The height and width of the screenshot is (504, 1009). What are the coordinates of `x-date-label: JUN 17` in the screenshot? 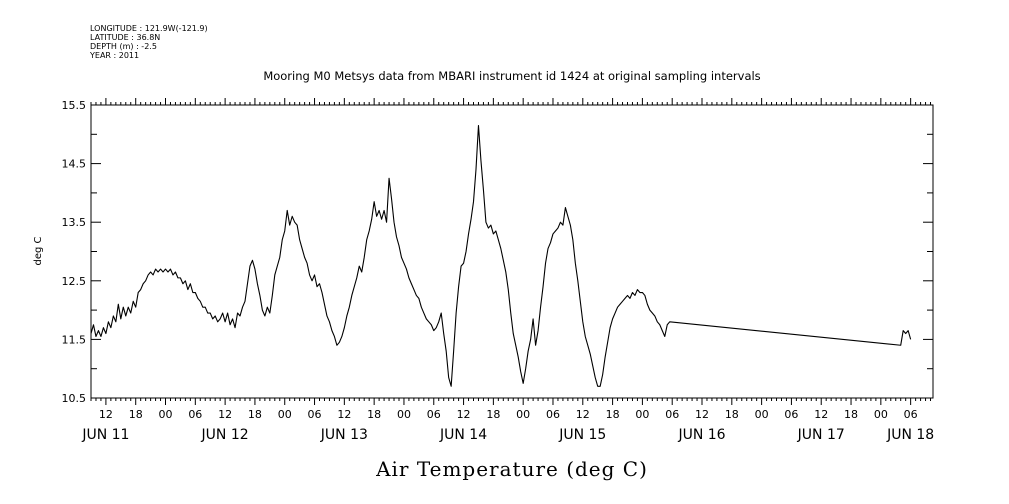 It's located at (821, 435).